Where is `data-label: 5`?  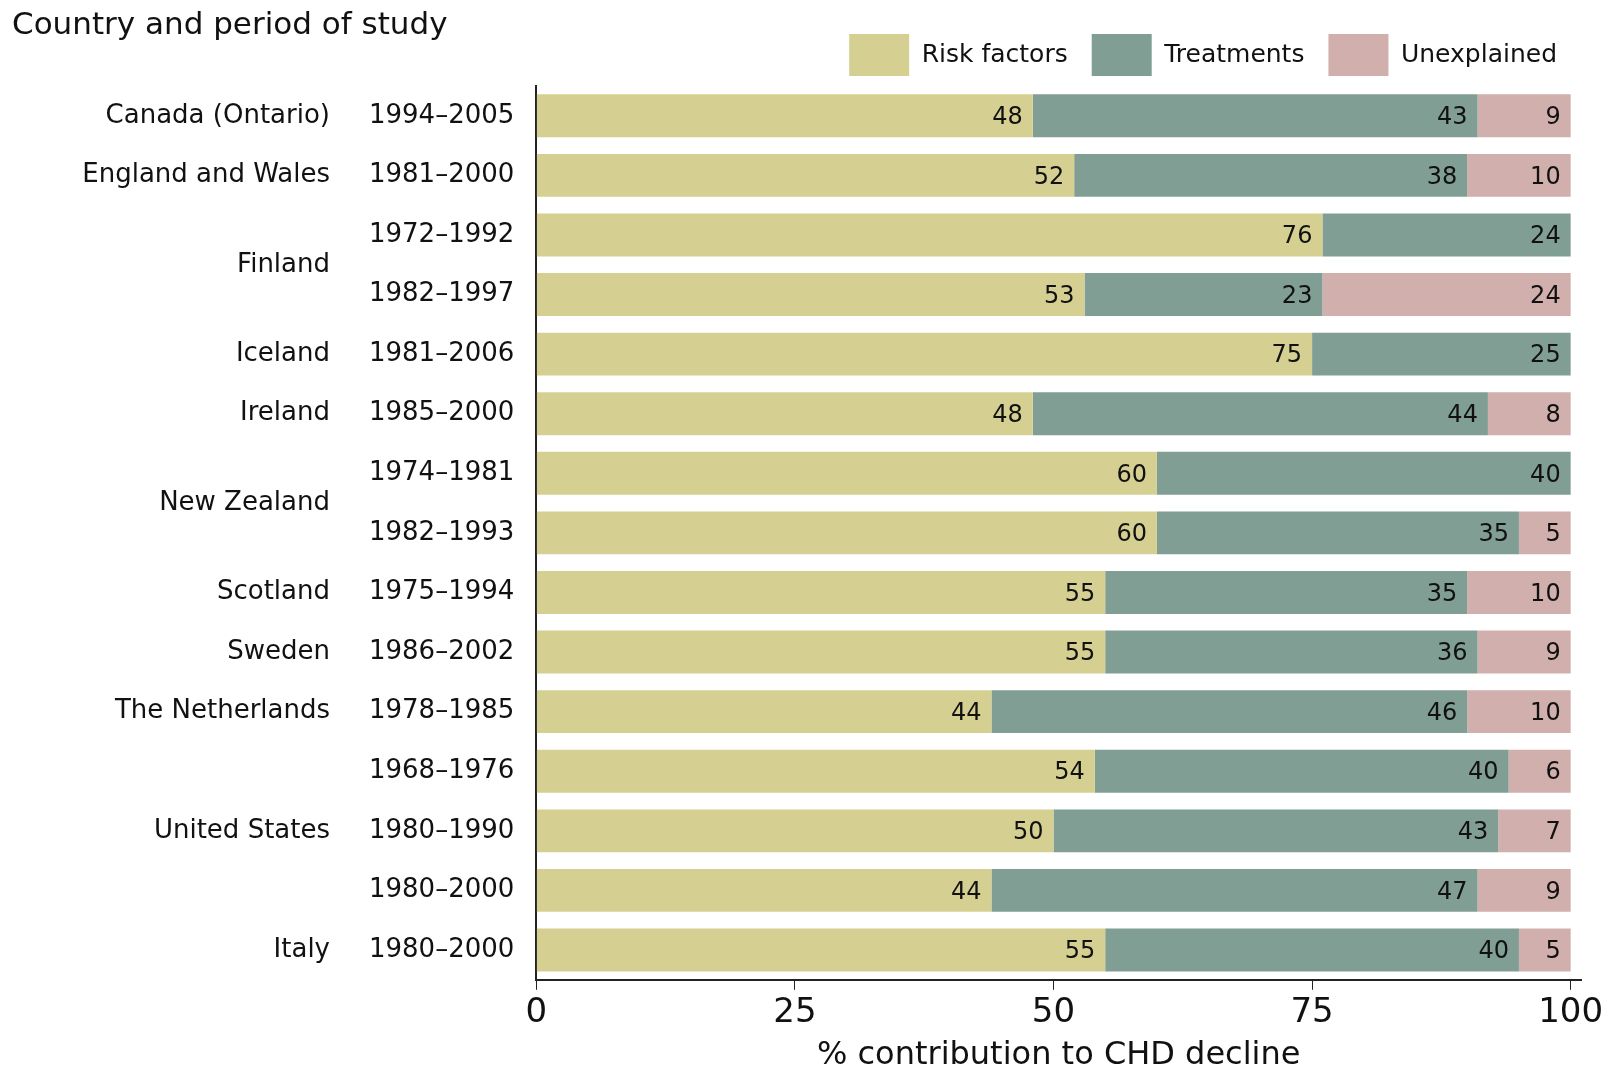
data-label: 5 is located at coordinates (1553, 950).